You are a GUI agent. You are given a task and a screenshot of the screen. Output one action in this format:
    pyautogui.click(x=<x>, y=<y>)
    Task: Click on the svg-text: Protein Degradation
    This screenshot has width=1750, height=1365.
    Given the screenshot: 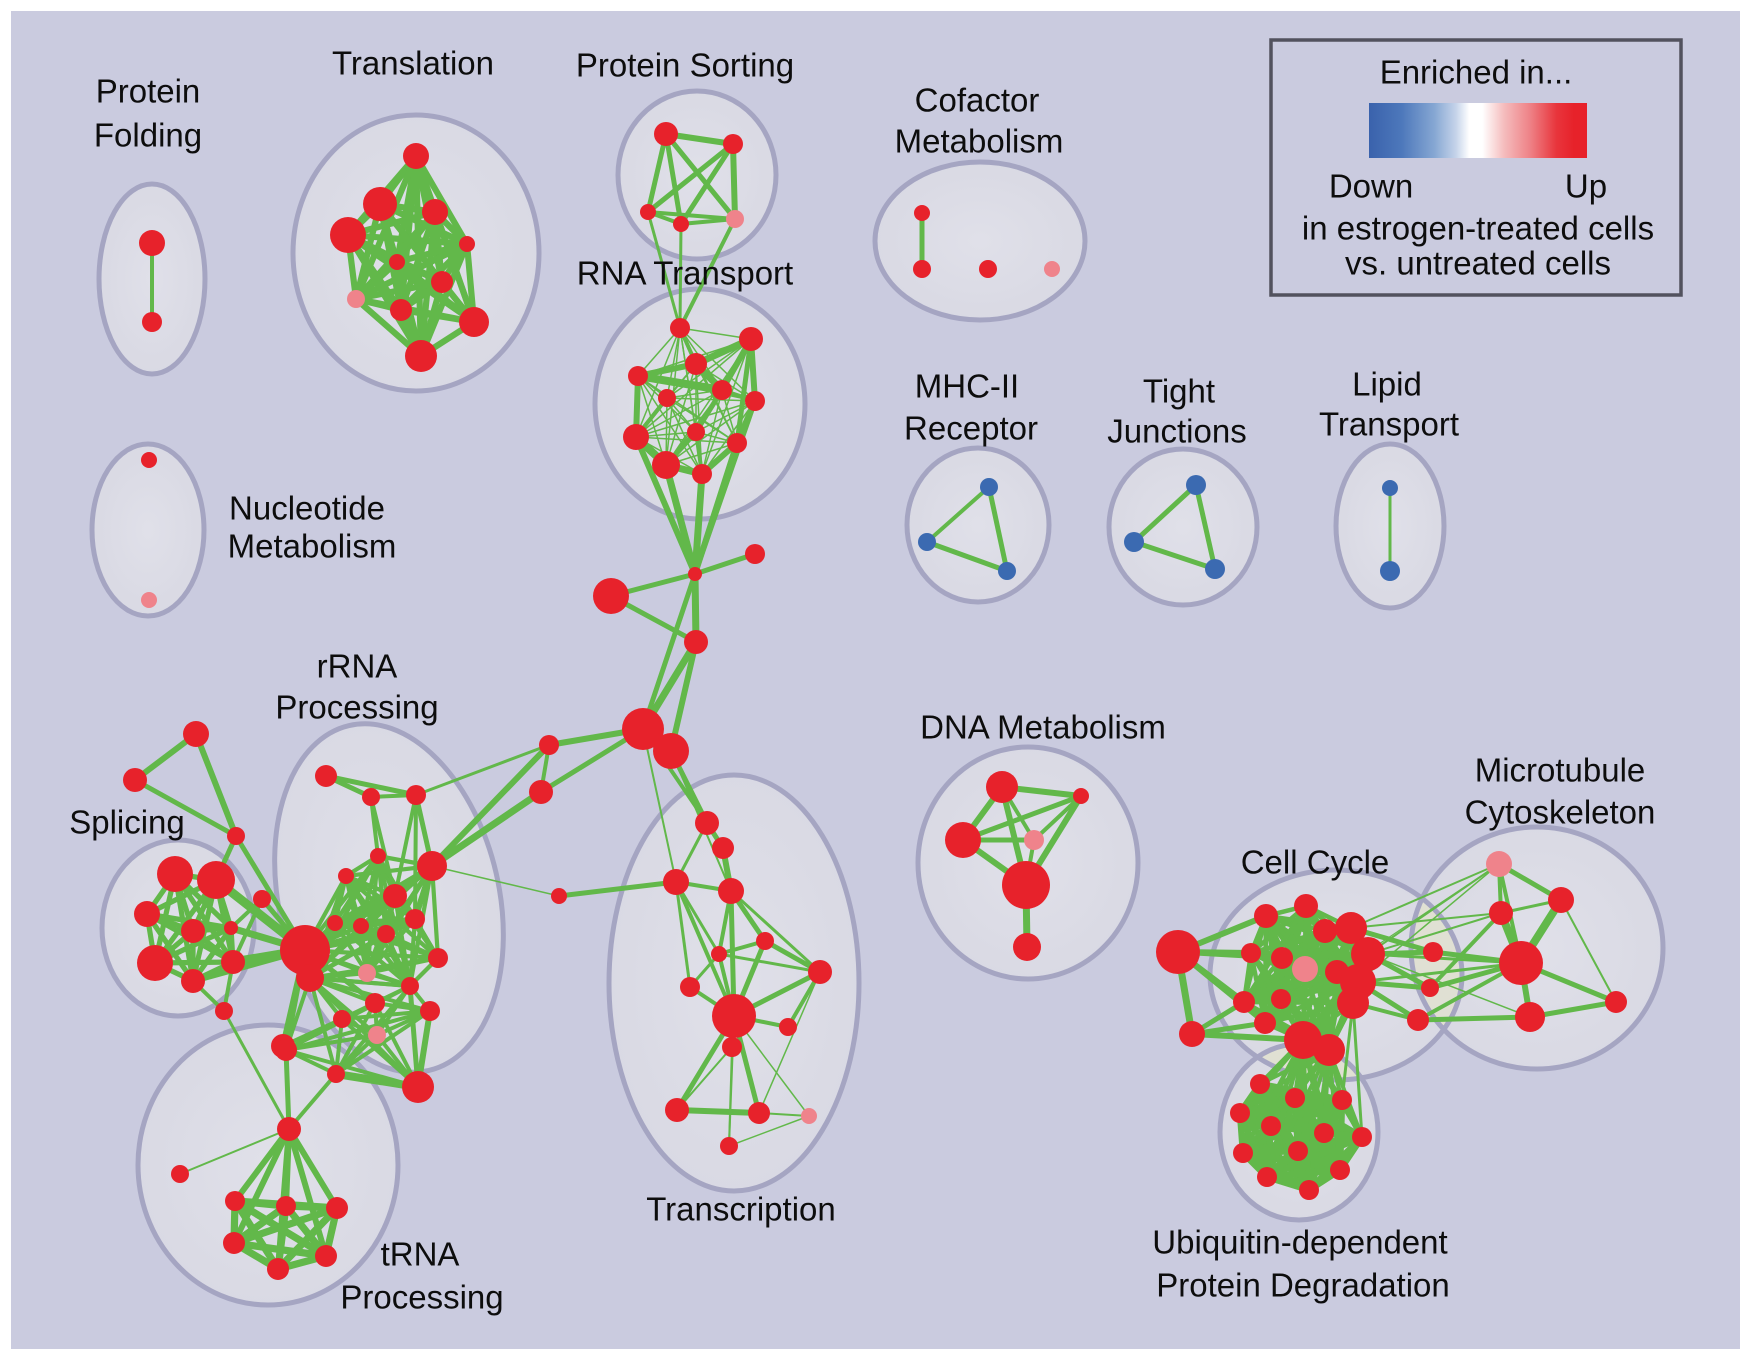 What is the action you would take?
    pyautogui.click(x=1303, y=1285)
    